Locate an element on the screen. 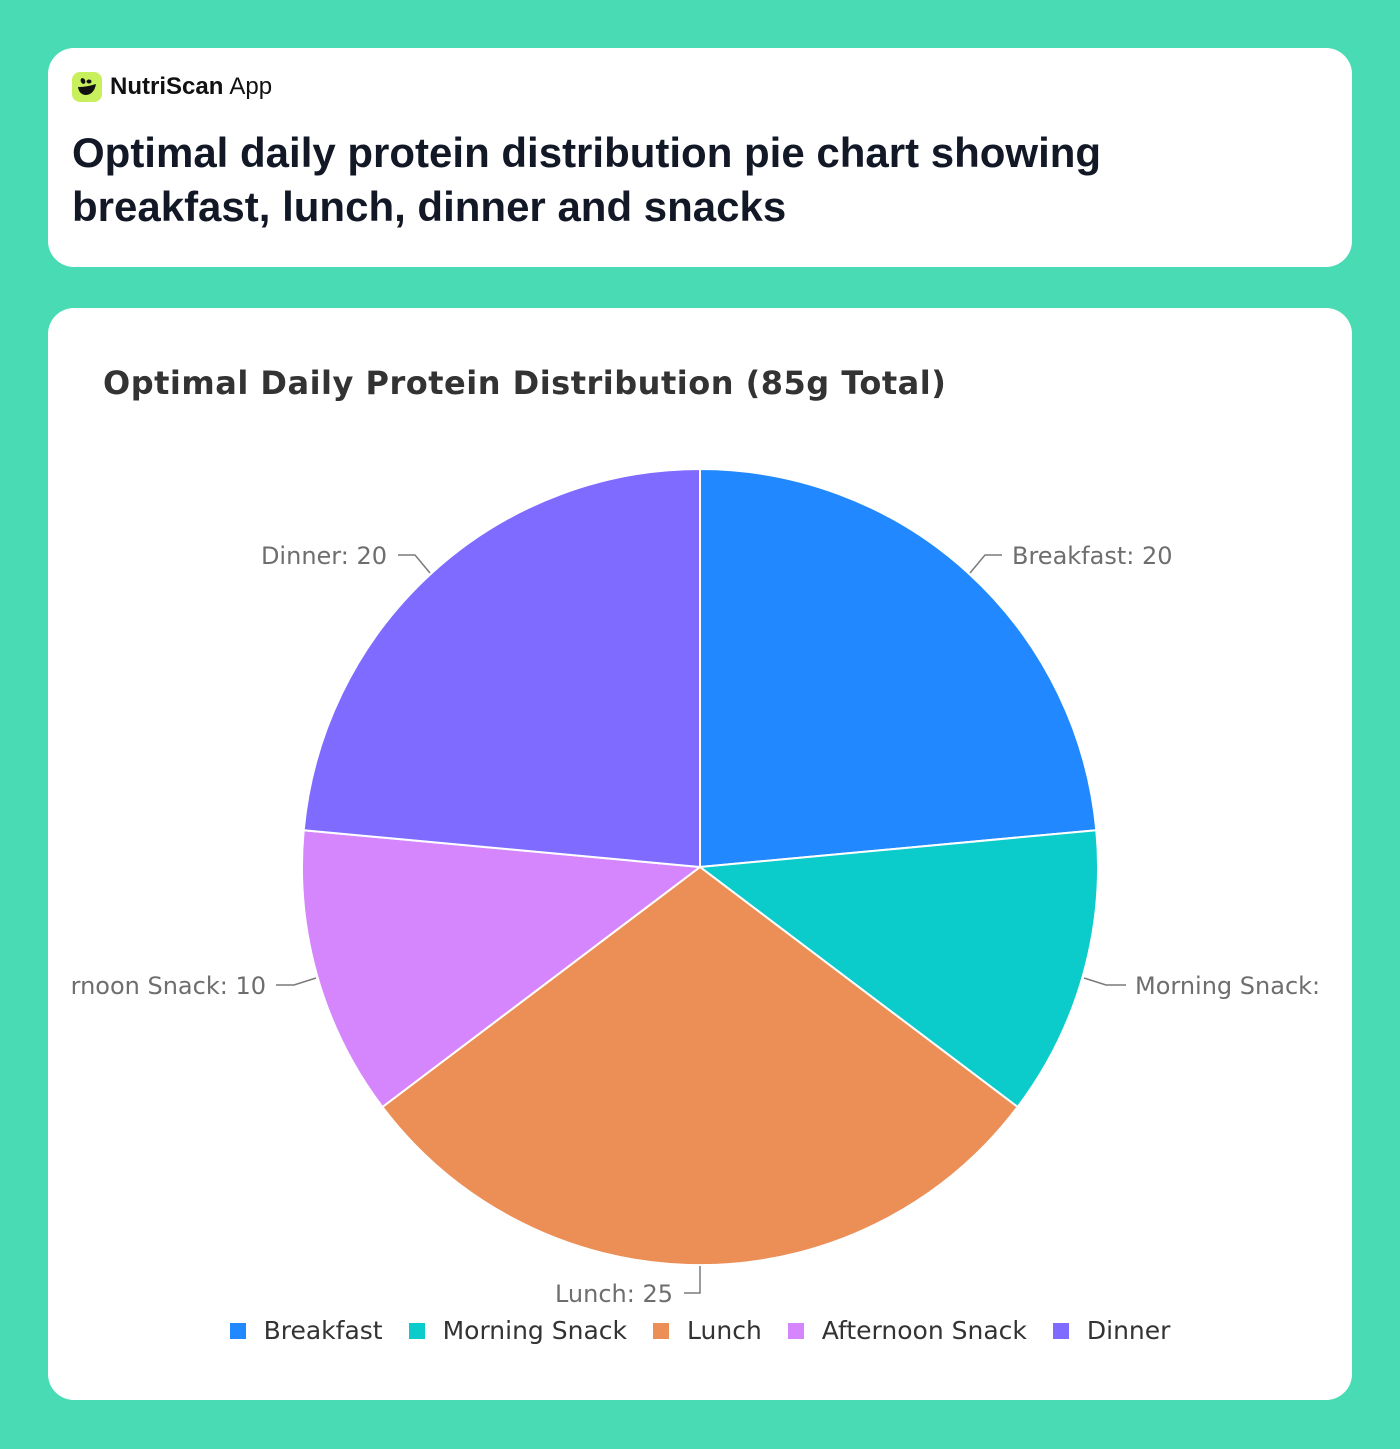  legend-label: Lunch is located at coordinates (724, 1330).